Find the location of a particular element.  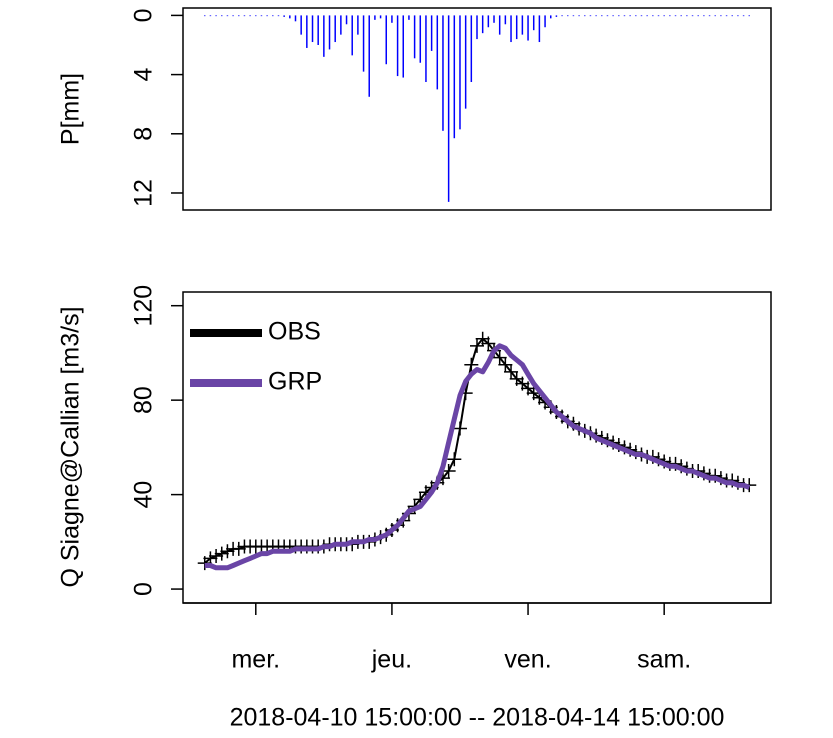

y-axis-label: Q Siagne@Callian [m3/s] is located at coordinates (71, 446).